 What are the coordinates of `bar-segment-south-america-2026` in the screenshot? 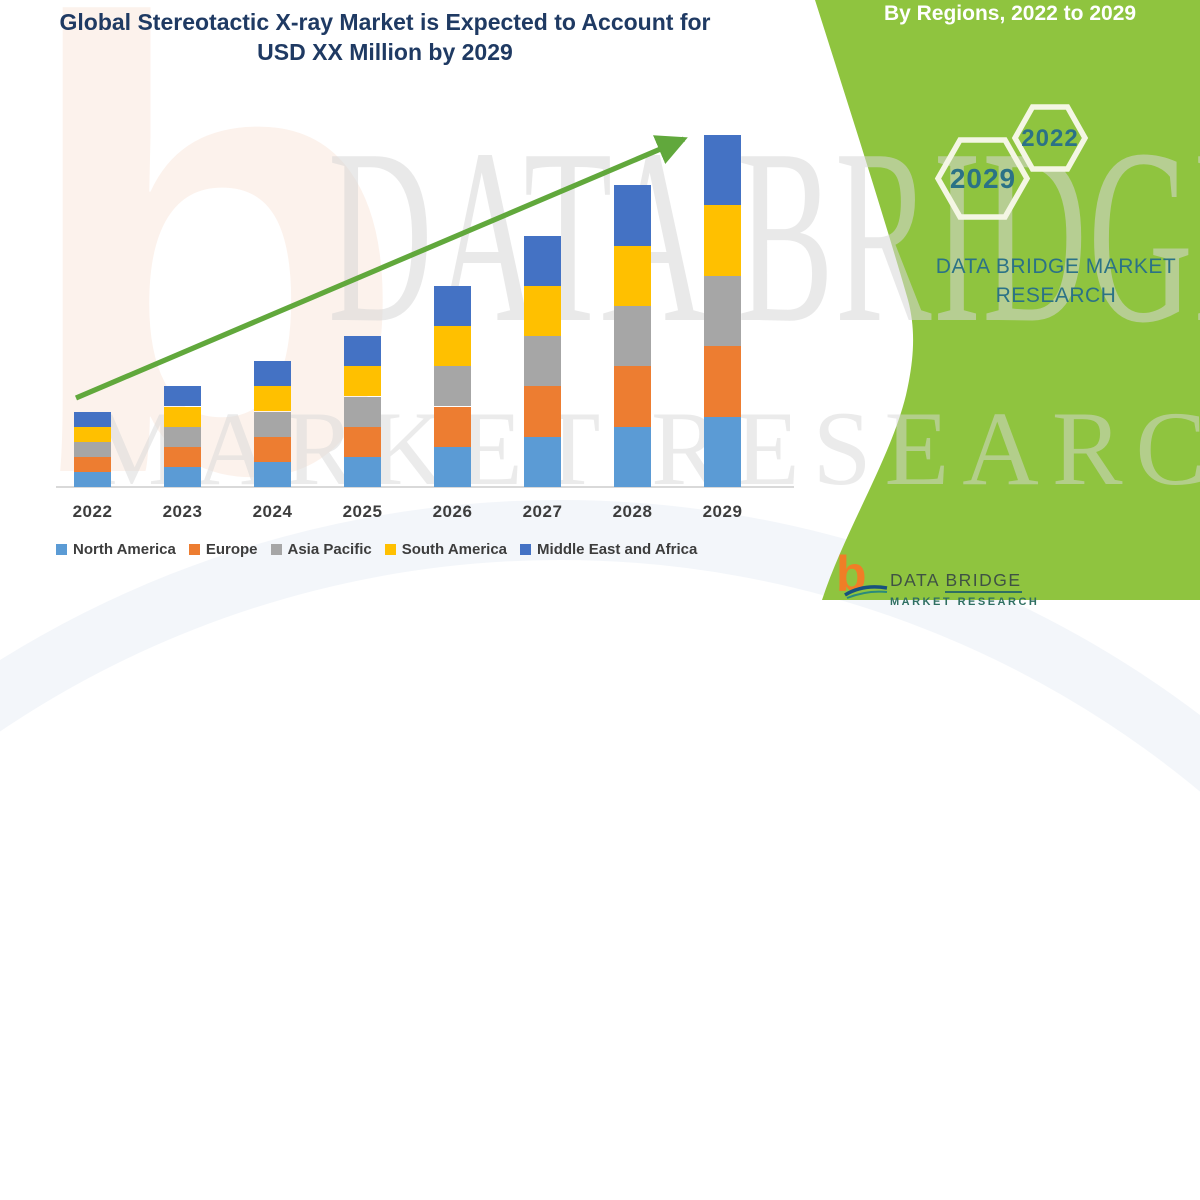 It's located at (452, 346).